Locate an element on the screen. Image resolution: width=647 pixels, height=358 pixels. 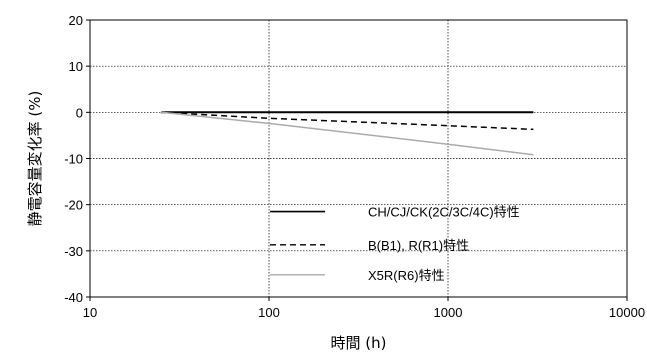
x-tick-label: 10 is located at coordinates (90, 312).